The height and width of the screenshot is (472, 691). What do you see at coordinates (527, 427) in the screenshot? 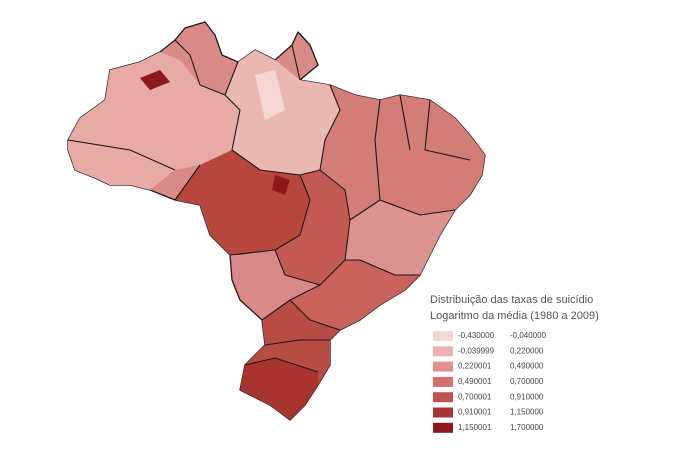
I see `legend-to: 1,700000` at bounding box center [527, 427].